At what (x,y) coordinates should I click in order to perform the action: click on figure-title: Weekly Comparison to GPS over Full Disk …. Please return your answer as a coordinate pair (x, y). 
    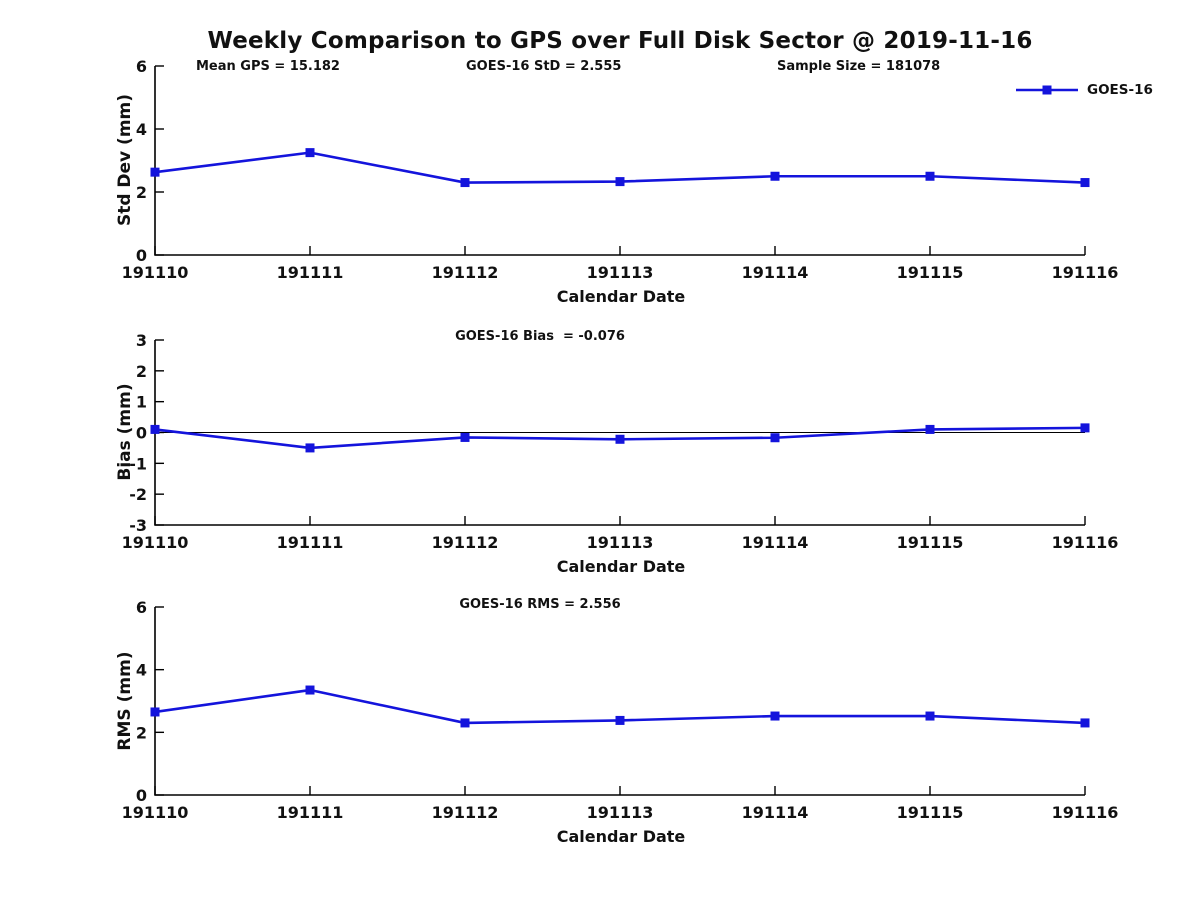
    Looking at the image, I should click on (620, 41).